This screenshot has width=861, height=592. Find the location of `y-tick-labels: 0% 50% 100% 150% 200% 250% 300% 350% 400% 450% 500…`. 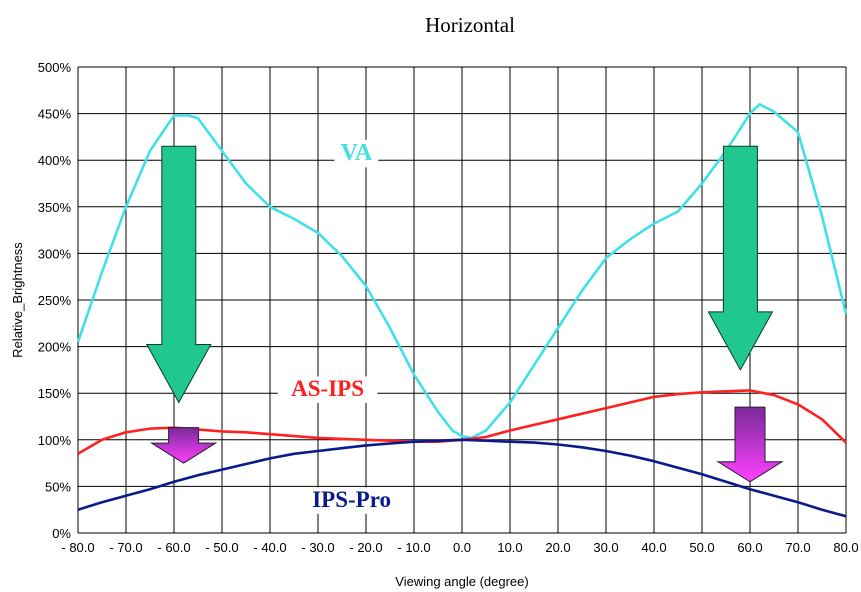

y-tick-labels: 0% 50% 100% 150% 200% 250% 300% 350% 400% 450% 500… is located at coordinates (55, 300).